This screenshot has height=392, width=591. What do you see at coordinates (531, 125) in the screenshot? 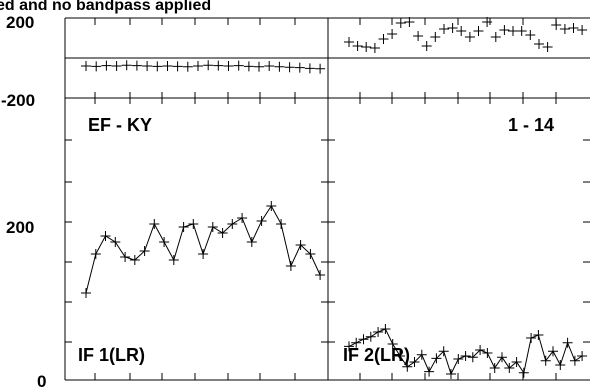
I see `scan-range-label: 1 - 14` at bounding box center [531, 125].